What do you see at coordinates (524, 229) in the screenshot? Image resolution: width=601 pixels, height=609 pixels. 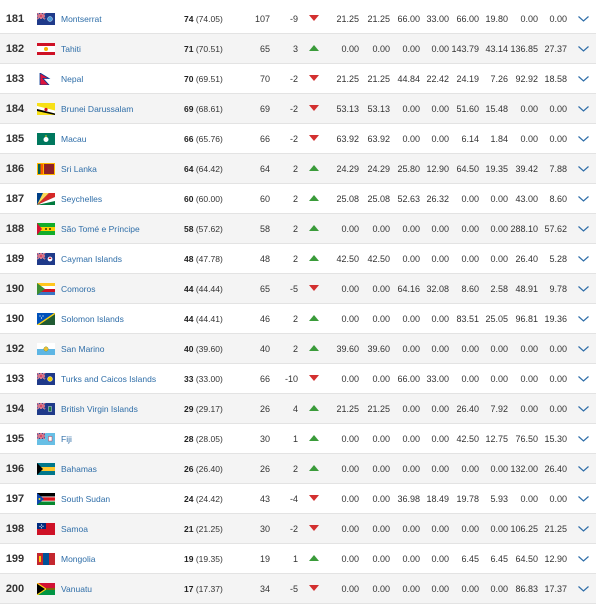 I see `score-value: 288.10` at bounding box center [524, 229].